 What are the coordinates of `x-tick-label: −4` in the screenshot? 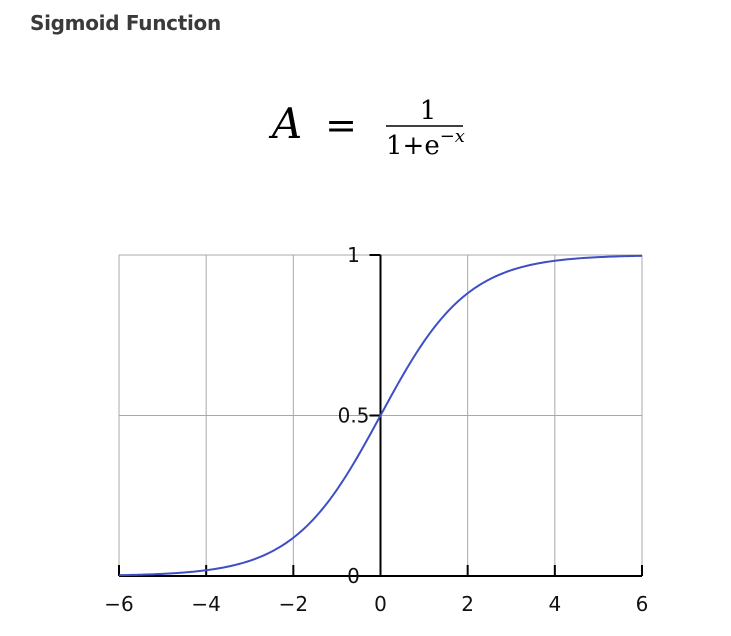 It's located at (205, 604).